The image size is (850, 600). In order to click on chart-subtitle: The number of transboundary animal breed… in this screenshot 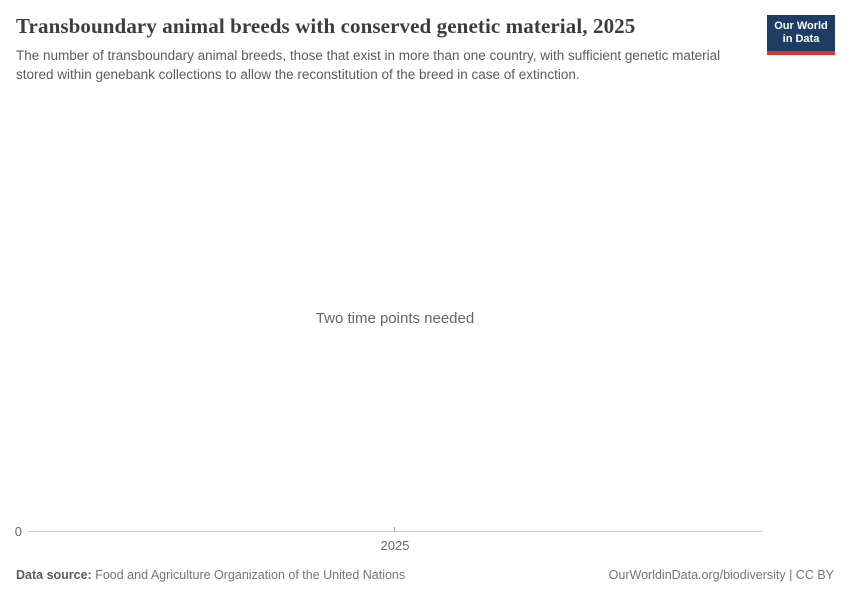, I will do `click(368, 65)`.